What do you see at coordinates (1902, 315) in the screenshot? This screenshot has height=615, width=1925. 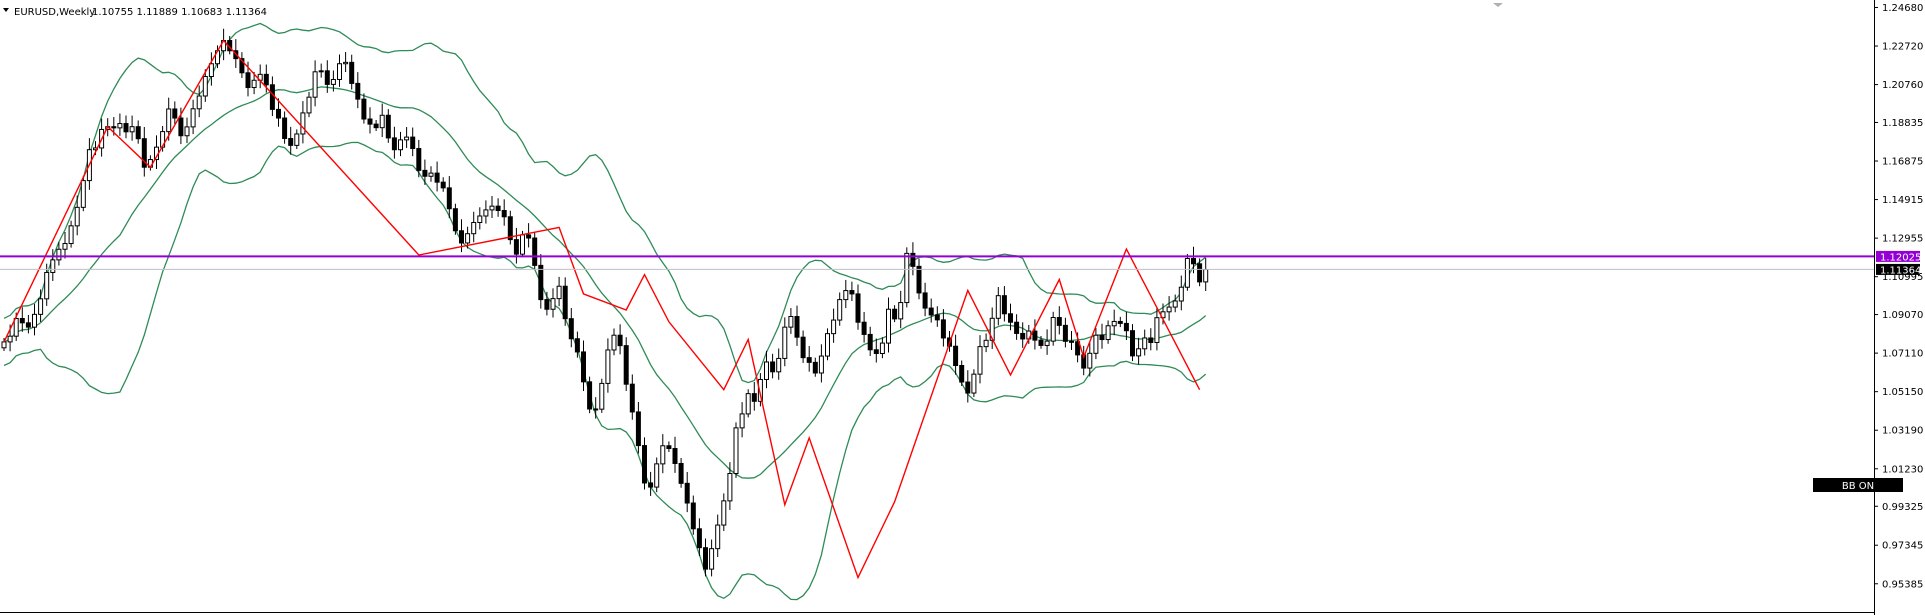 I see `price-axis-label: 1.09070` at bounding box center [1902, 315].